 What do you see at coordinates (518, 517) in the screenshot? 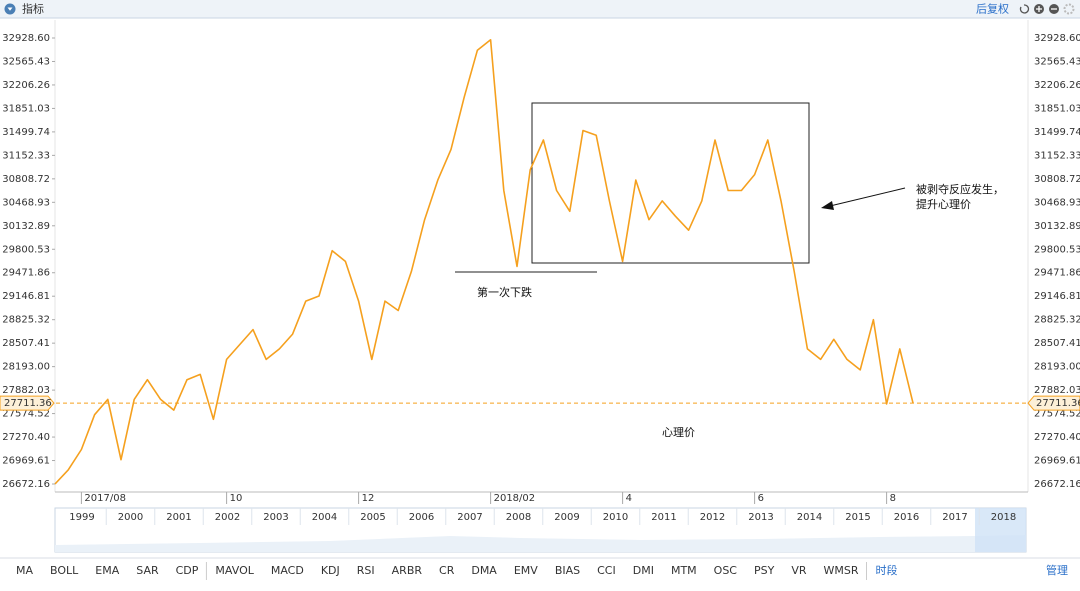
I see `navigator-year: 2008` at bounding box center [518, 517].